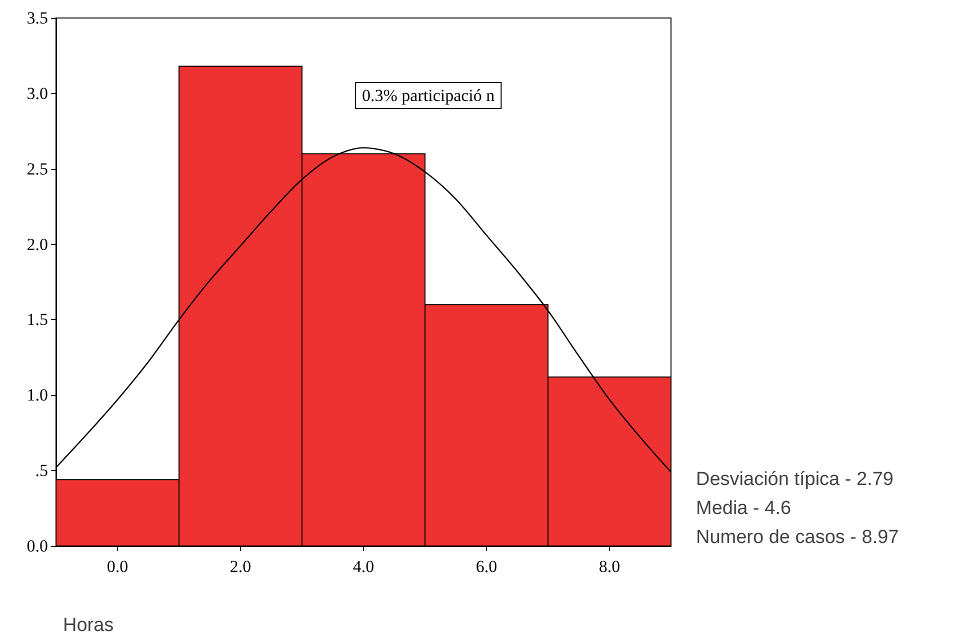  I want to click on y-tick-label: 3.0, so click(37, 93).